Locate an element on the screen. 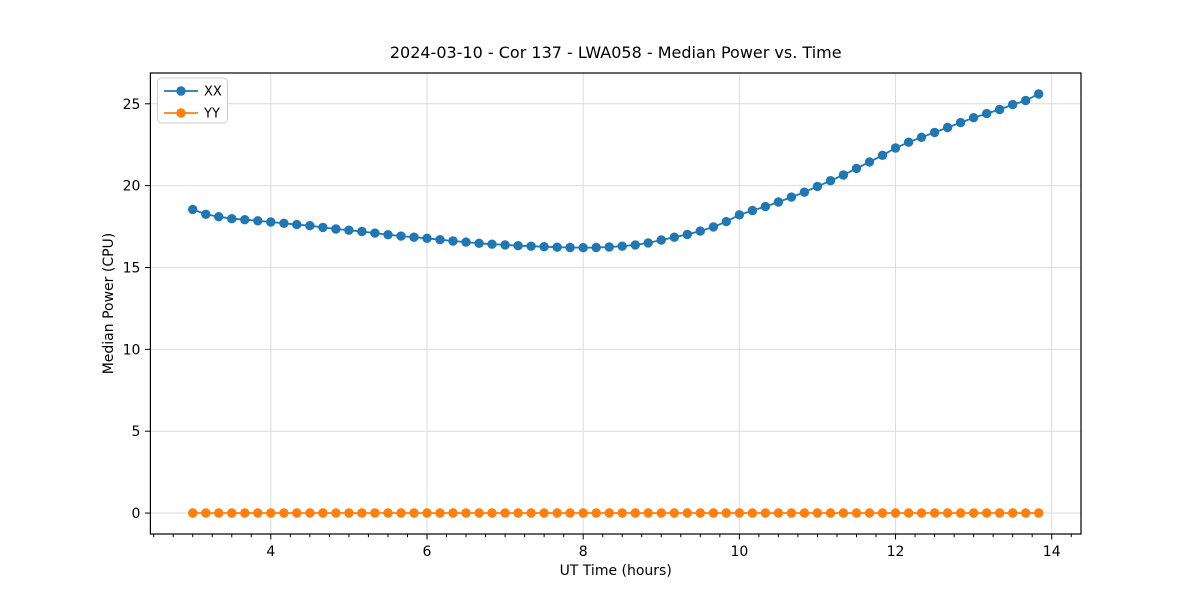 The image size is (1200, 600). x-tick-label: 12 is located at coordinates (896, 552).